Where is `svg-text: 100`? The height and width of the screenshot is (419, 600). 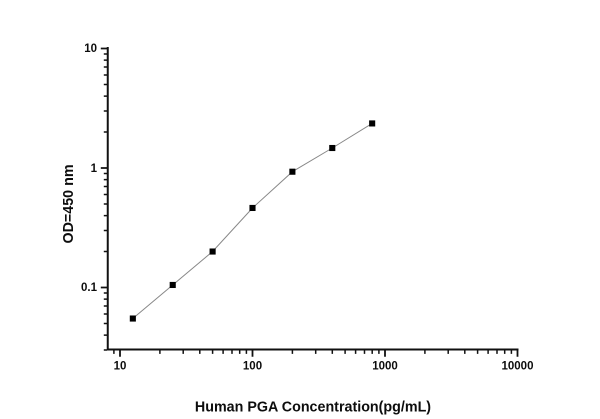 svg-text: 100 is located at coordinates (252, 367).